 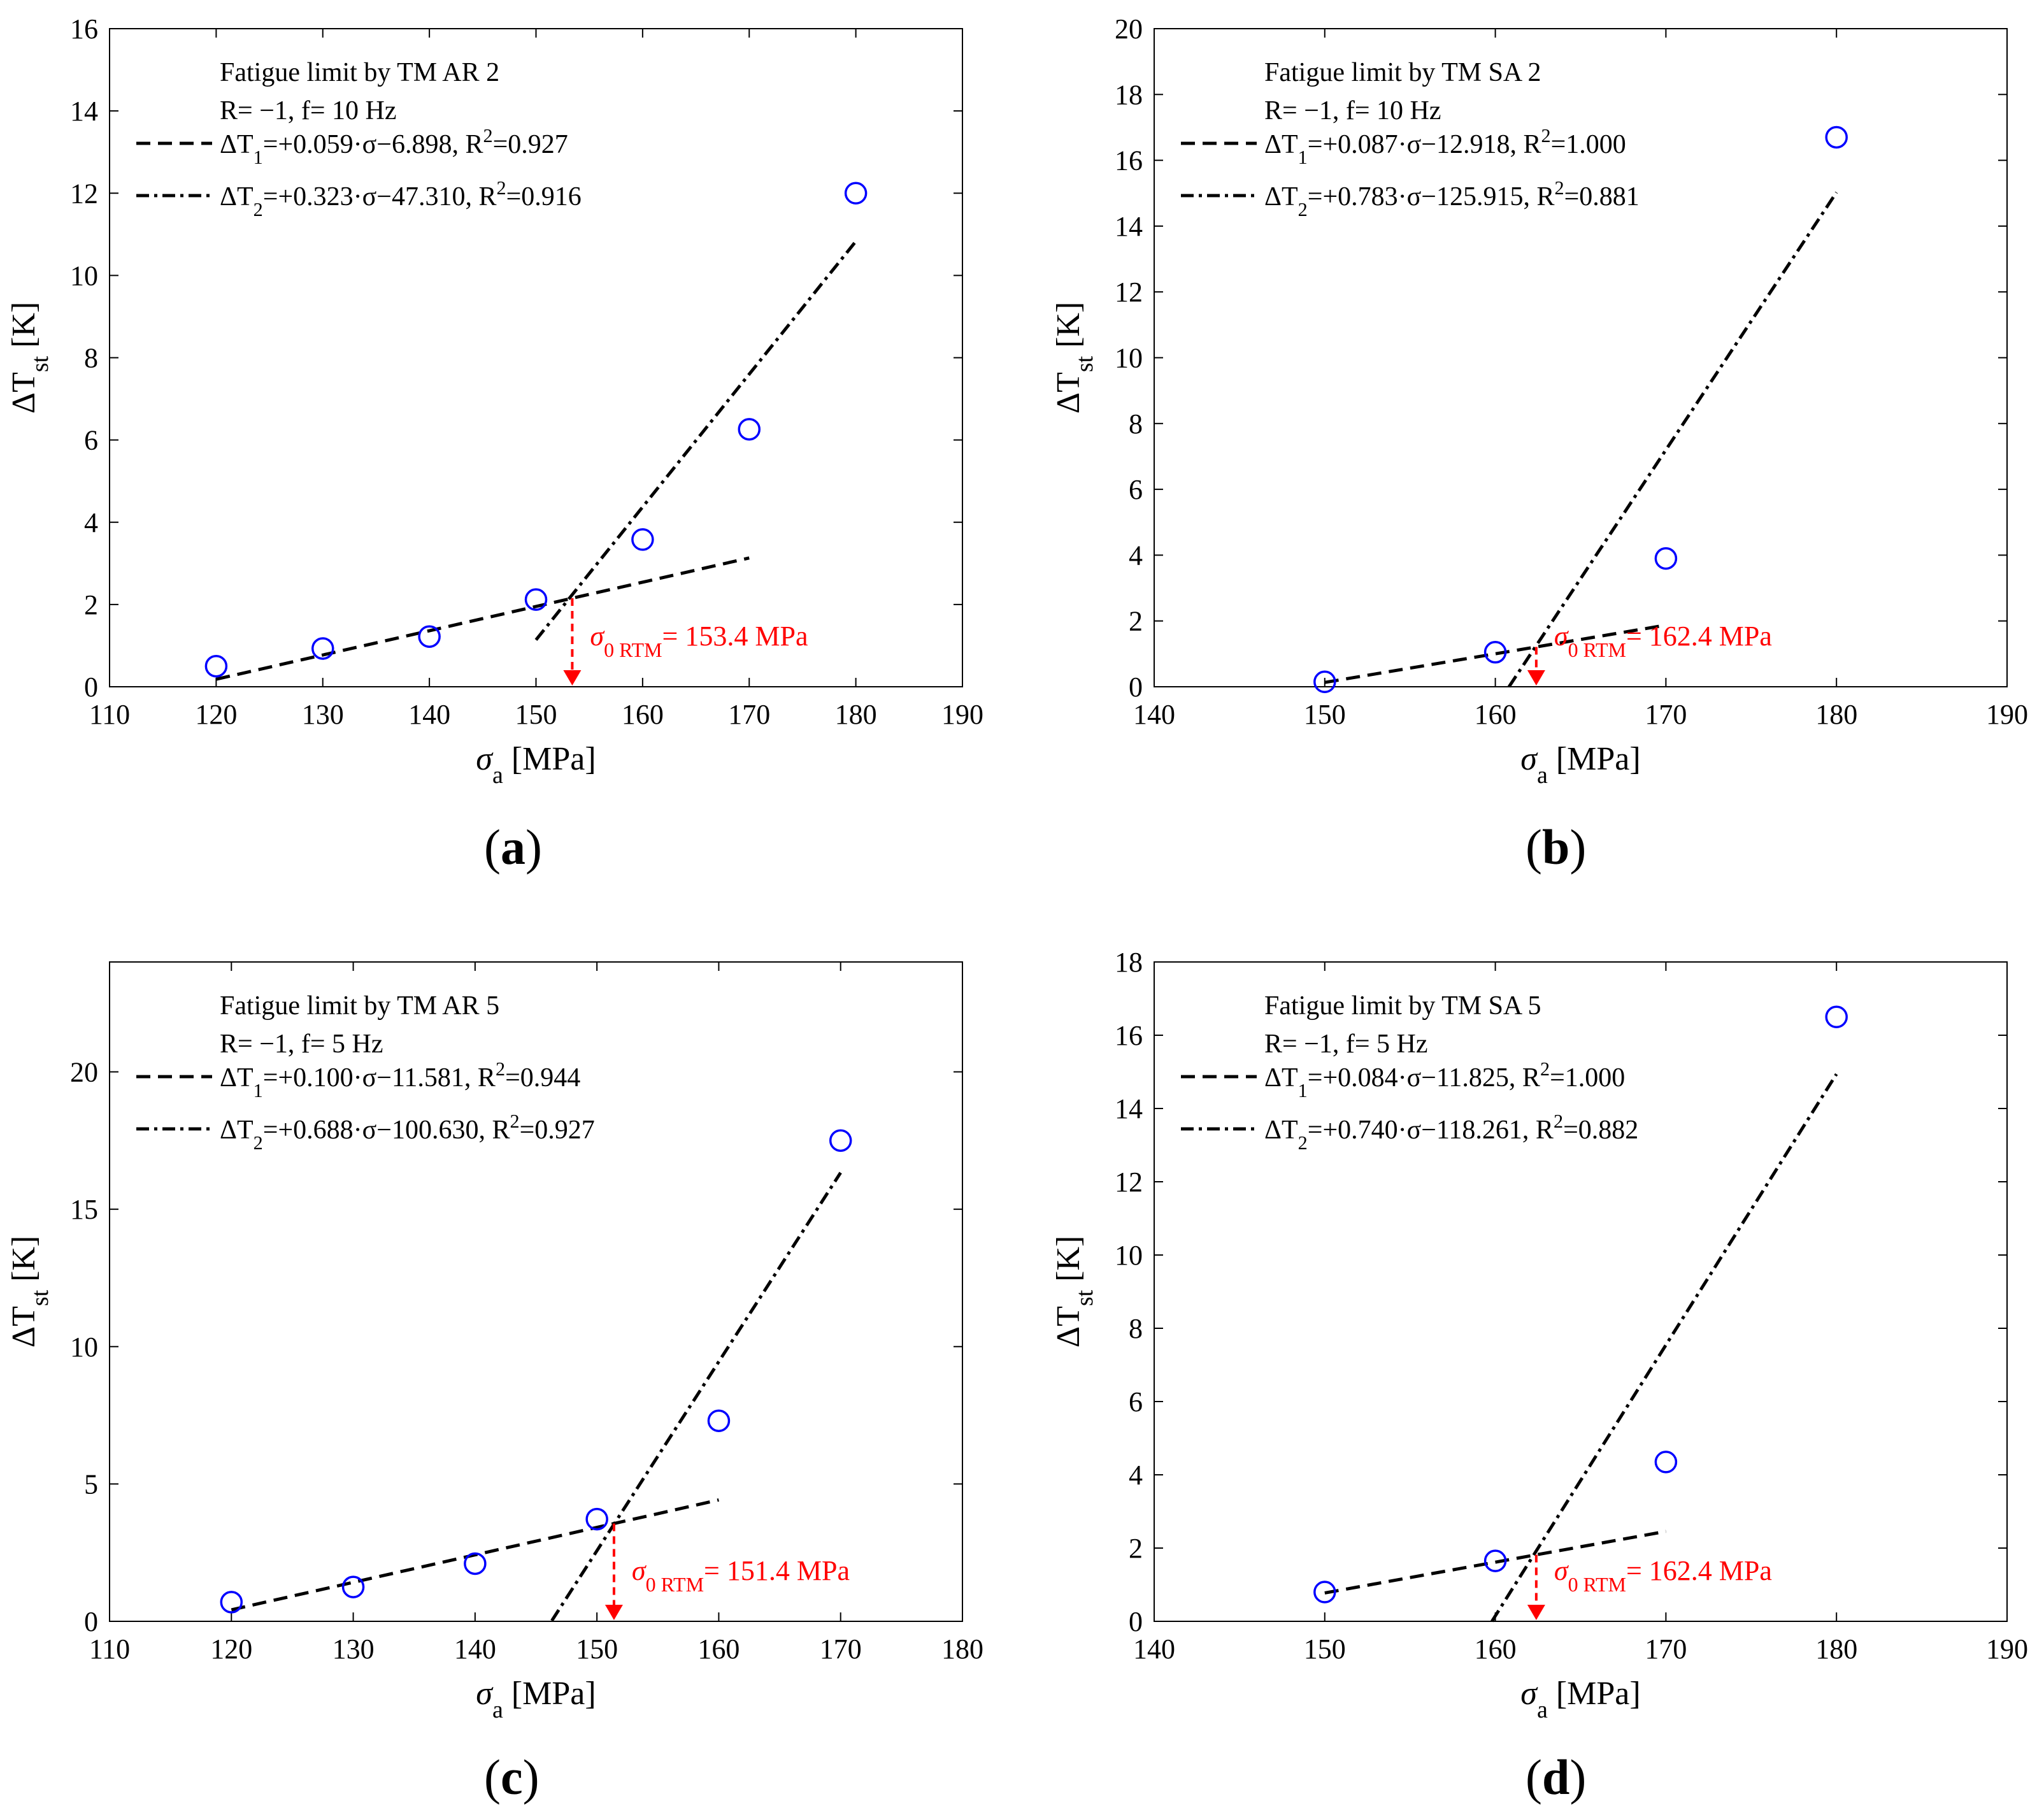 What do you see at coordinates (475, 1649) in the screenshot?
I see `x-tick-label: 140` at bounding box center [475, 1649].